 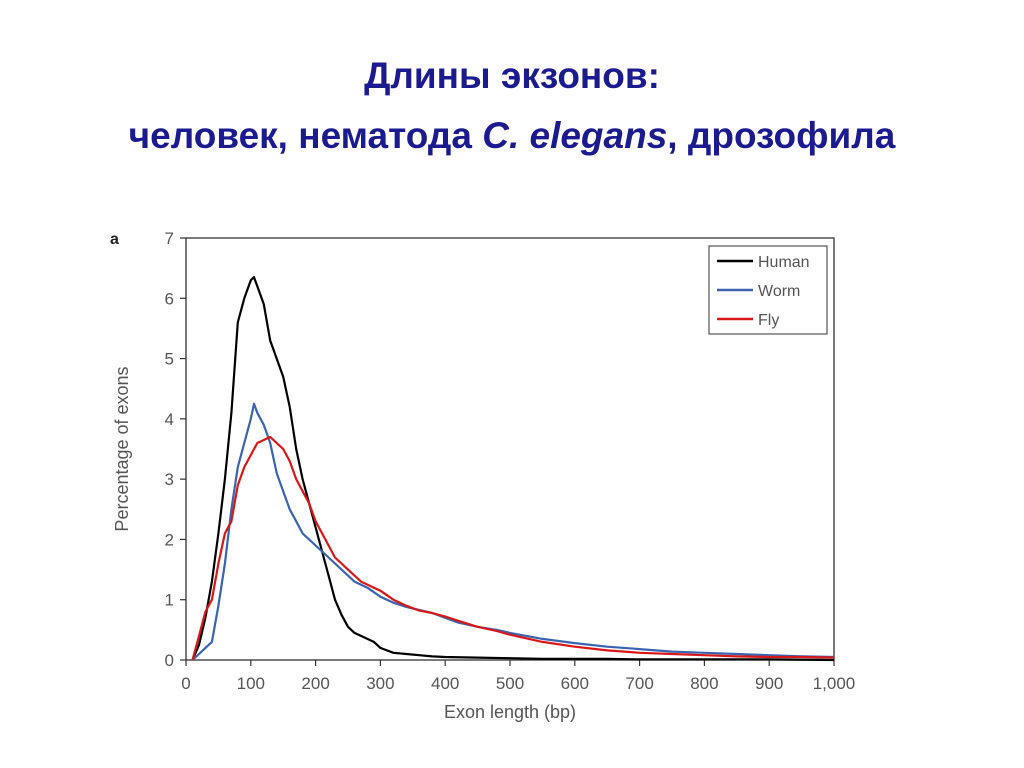 I want to click on legend-label-worm: Worm, so click(x=779, y=291).